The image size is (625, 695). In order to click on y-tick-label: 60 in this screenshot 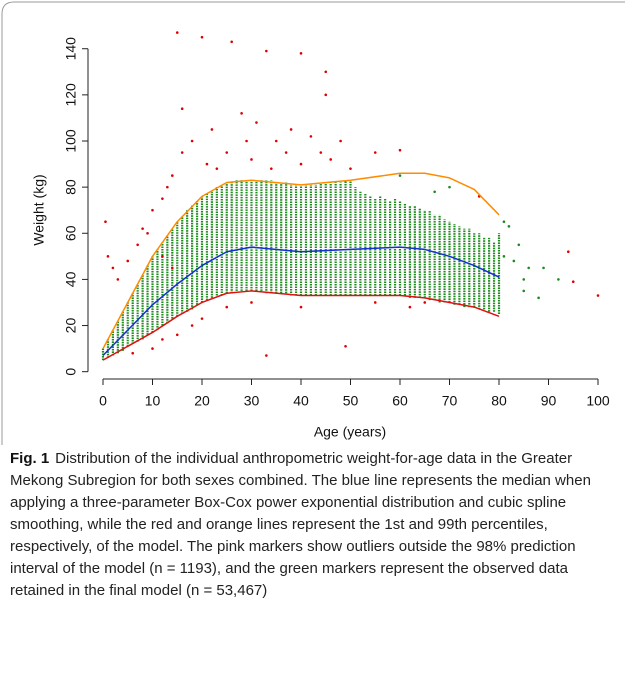, I will do `click(71, 233)`.